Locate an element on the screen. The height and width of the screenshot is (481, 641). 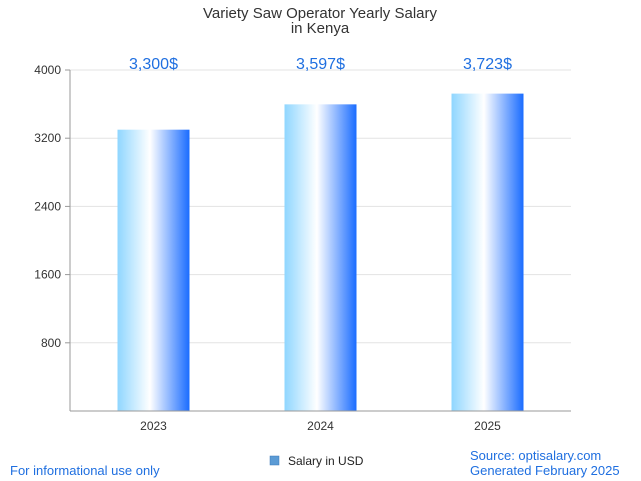
y-tick-label: 1600 is located at coordinates (47, 275).